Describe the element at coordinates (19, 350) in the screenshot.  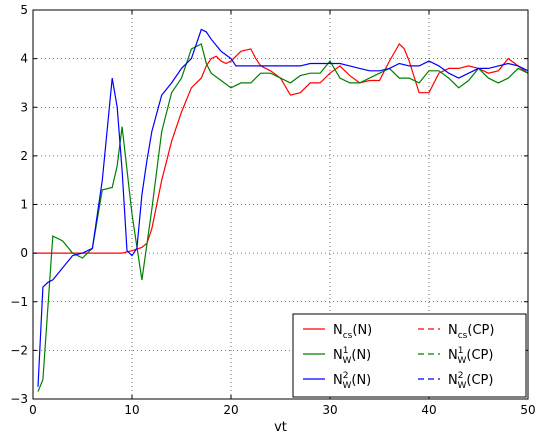
I see `y-tick-label: −2` at that location.